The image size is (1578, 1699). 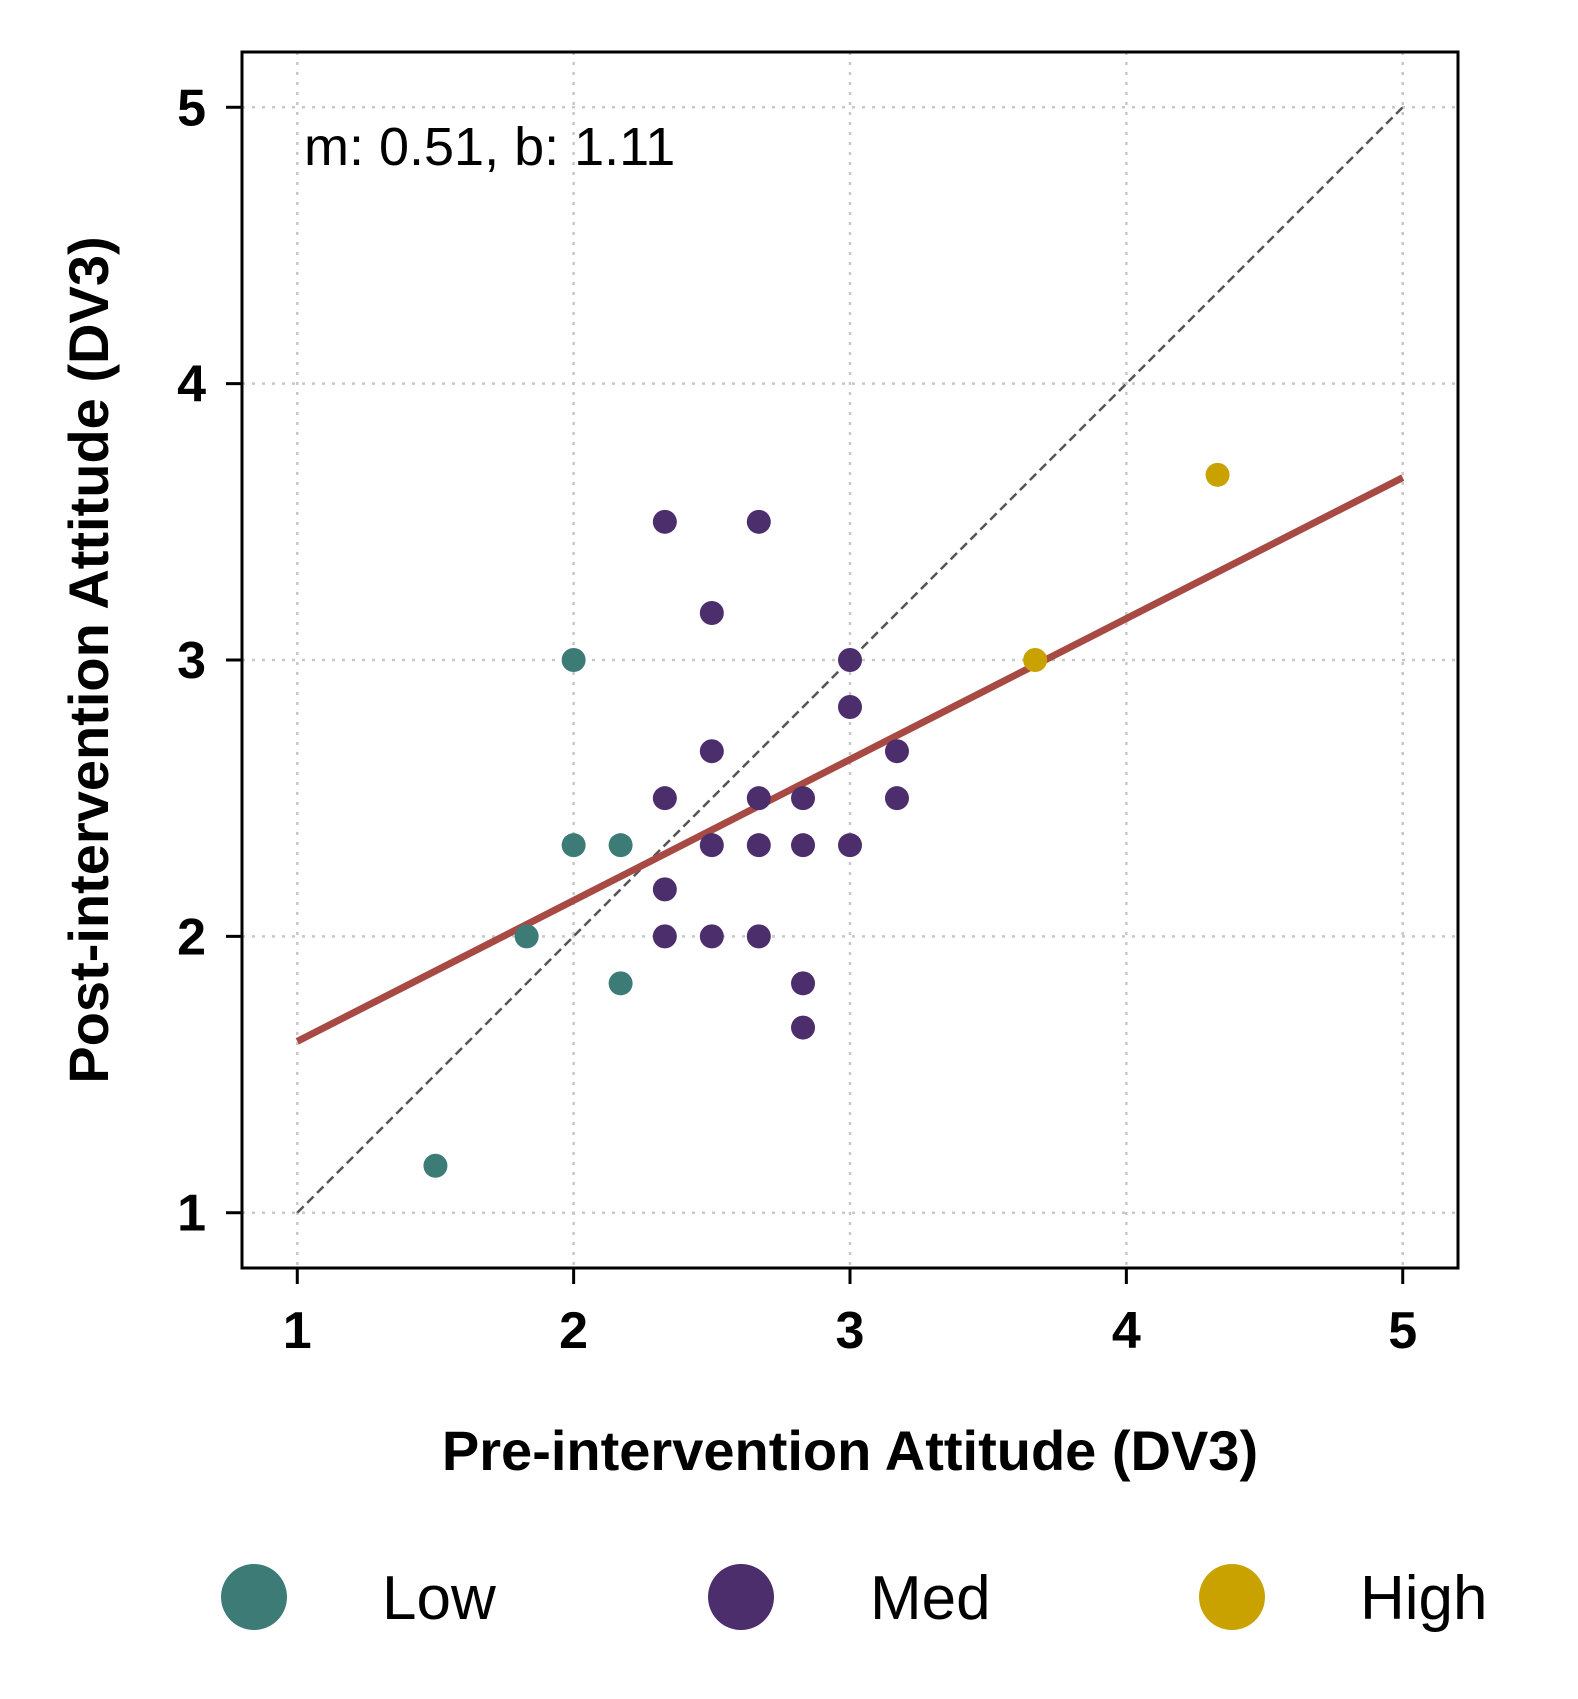 What do you see at coordinates (191, 1214) in the screenshot?
I see `y-tick-label: 1` at bounding box center [191, 1214].